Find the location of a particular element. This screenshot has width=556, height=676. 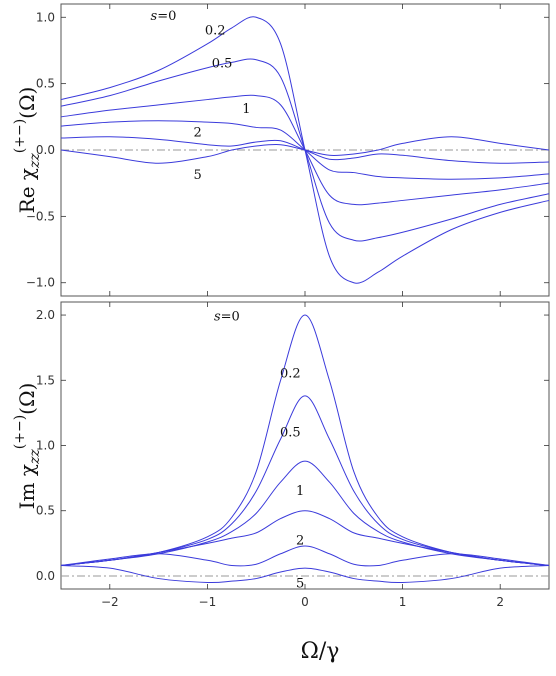

re-chi-y-axis-label: Re χzz(+−)(Ω) is located at coordinates (27, 150).